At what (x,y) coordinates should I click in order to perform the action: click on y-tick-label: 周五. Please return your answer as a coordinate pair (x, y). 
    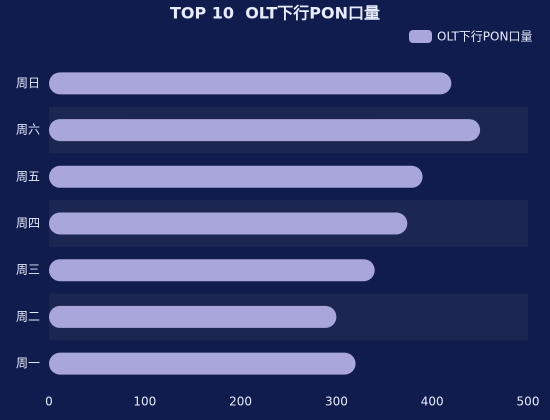
    Looking at the image, I should click on (28, 176).